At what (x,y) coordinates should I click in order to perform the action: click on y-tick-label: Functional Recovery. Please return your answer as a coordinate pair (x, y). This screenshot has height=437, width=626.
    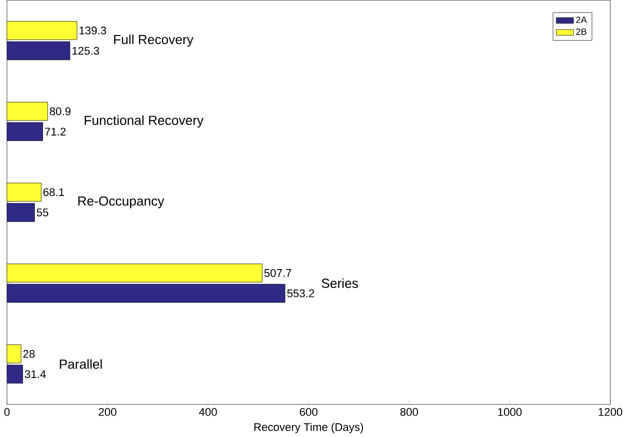
    Looking at the image, I should click on (144, 122).